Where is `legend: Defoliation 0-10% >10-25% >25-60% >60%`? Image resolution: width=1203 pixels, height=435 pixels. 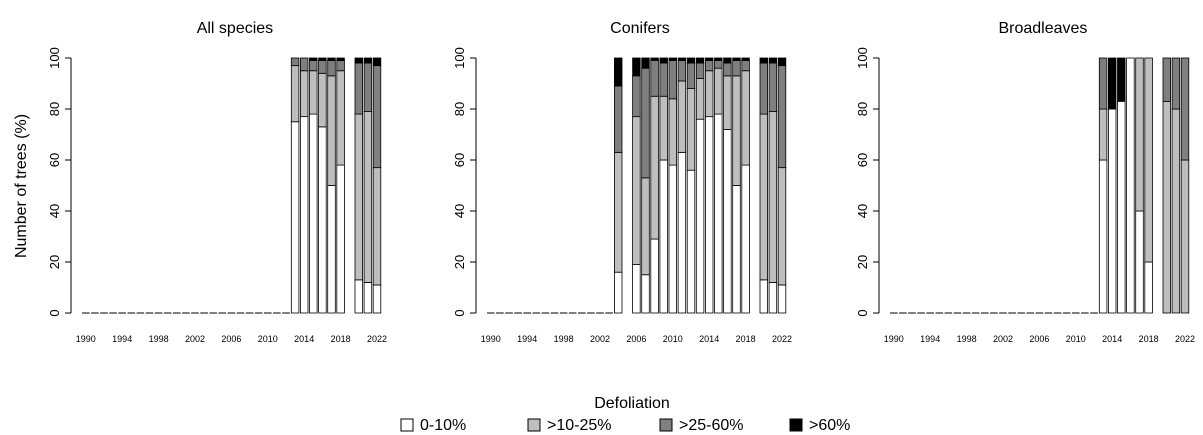 legend: Defoliation 0-10% >10-25% >25-60% >60% is located at coordinates (625, 414).